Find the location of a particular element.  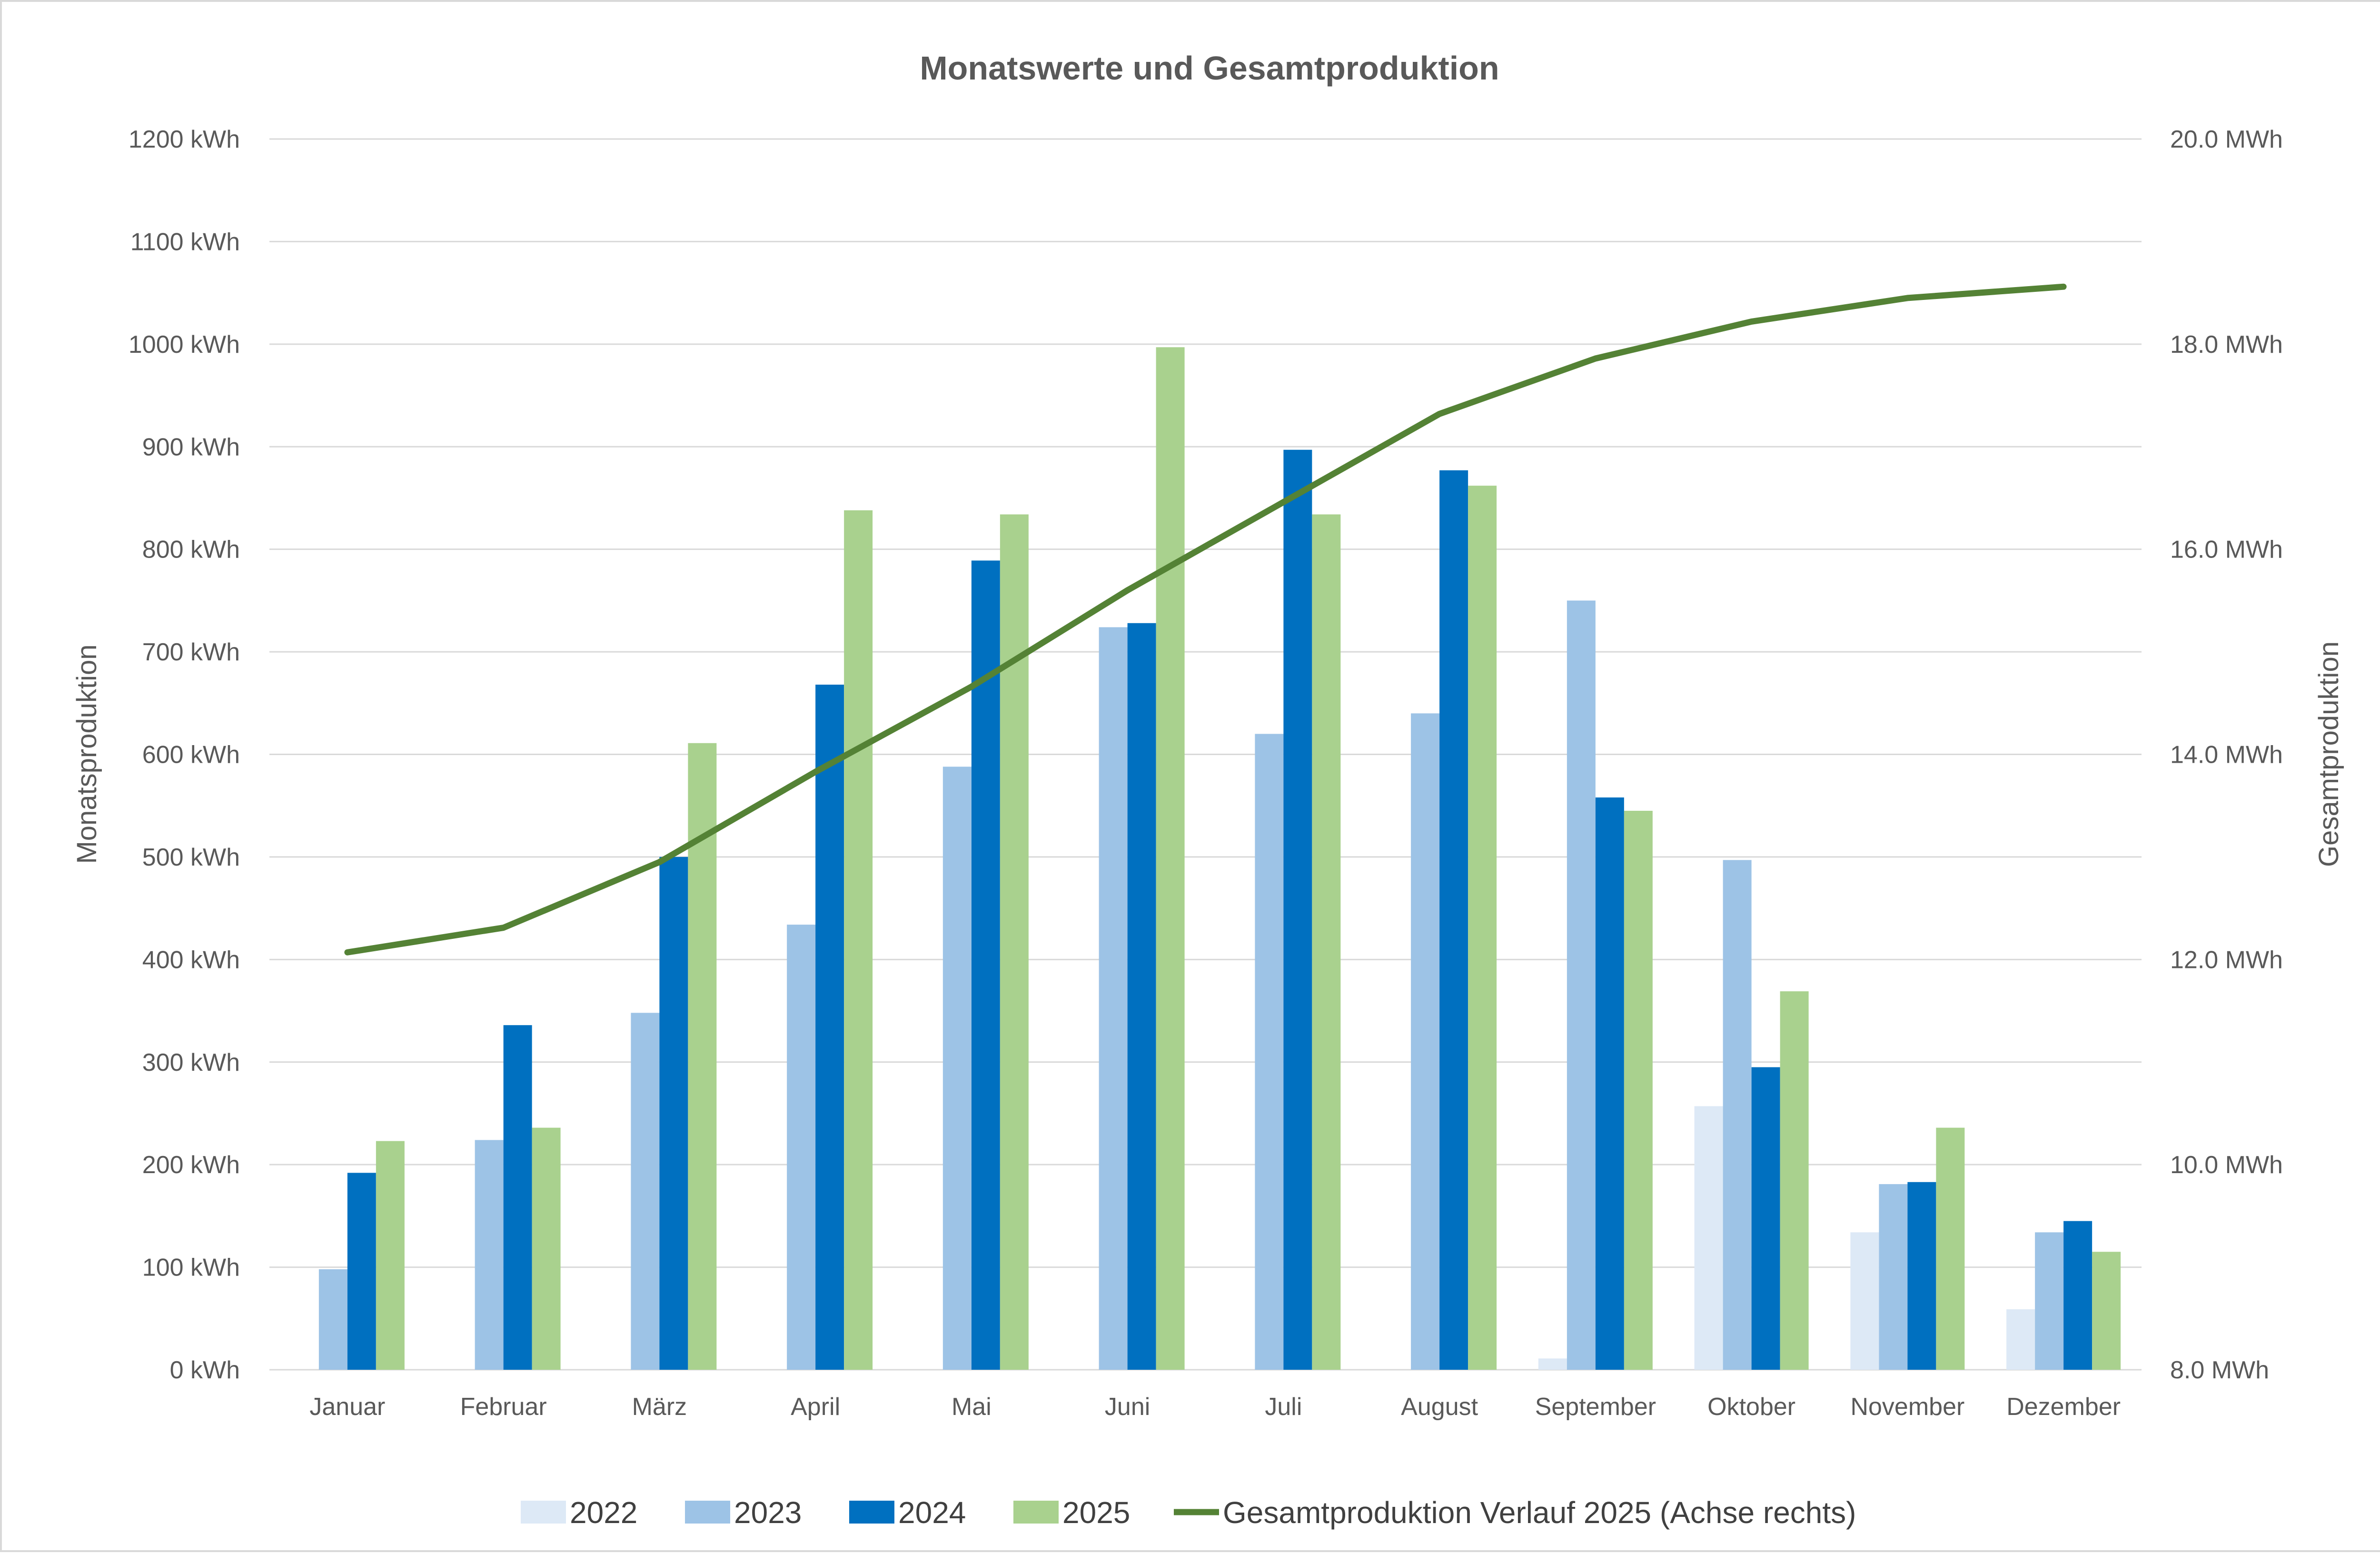

bar-2025-Februar is located at coordinates (546, 1248).